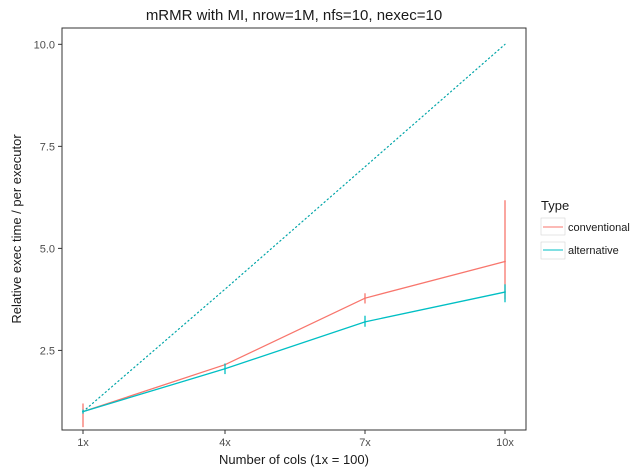 The height and width of the screenshot is (471, 642). What do you see at coordinates (44, 45) in the screenshot?
I see `y-tick-label: 10.0` at bounding box center [44, 45].